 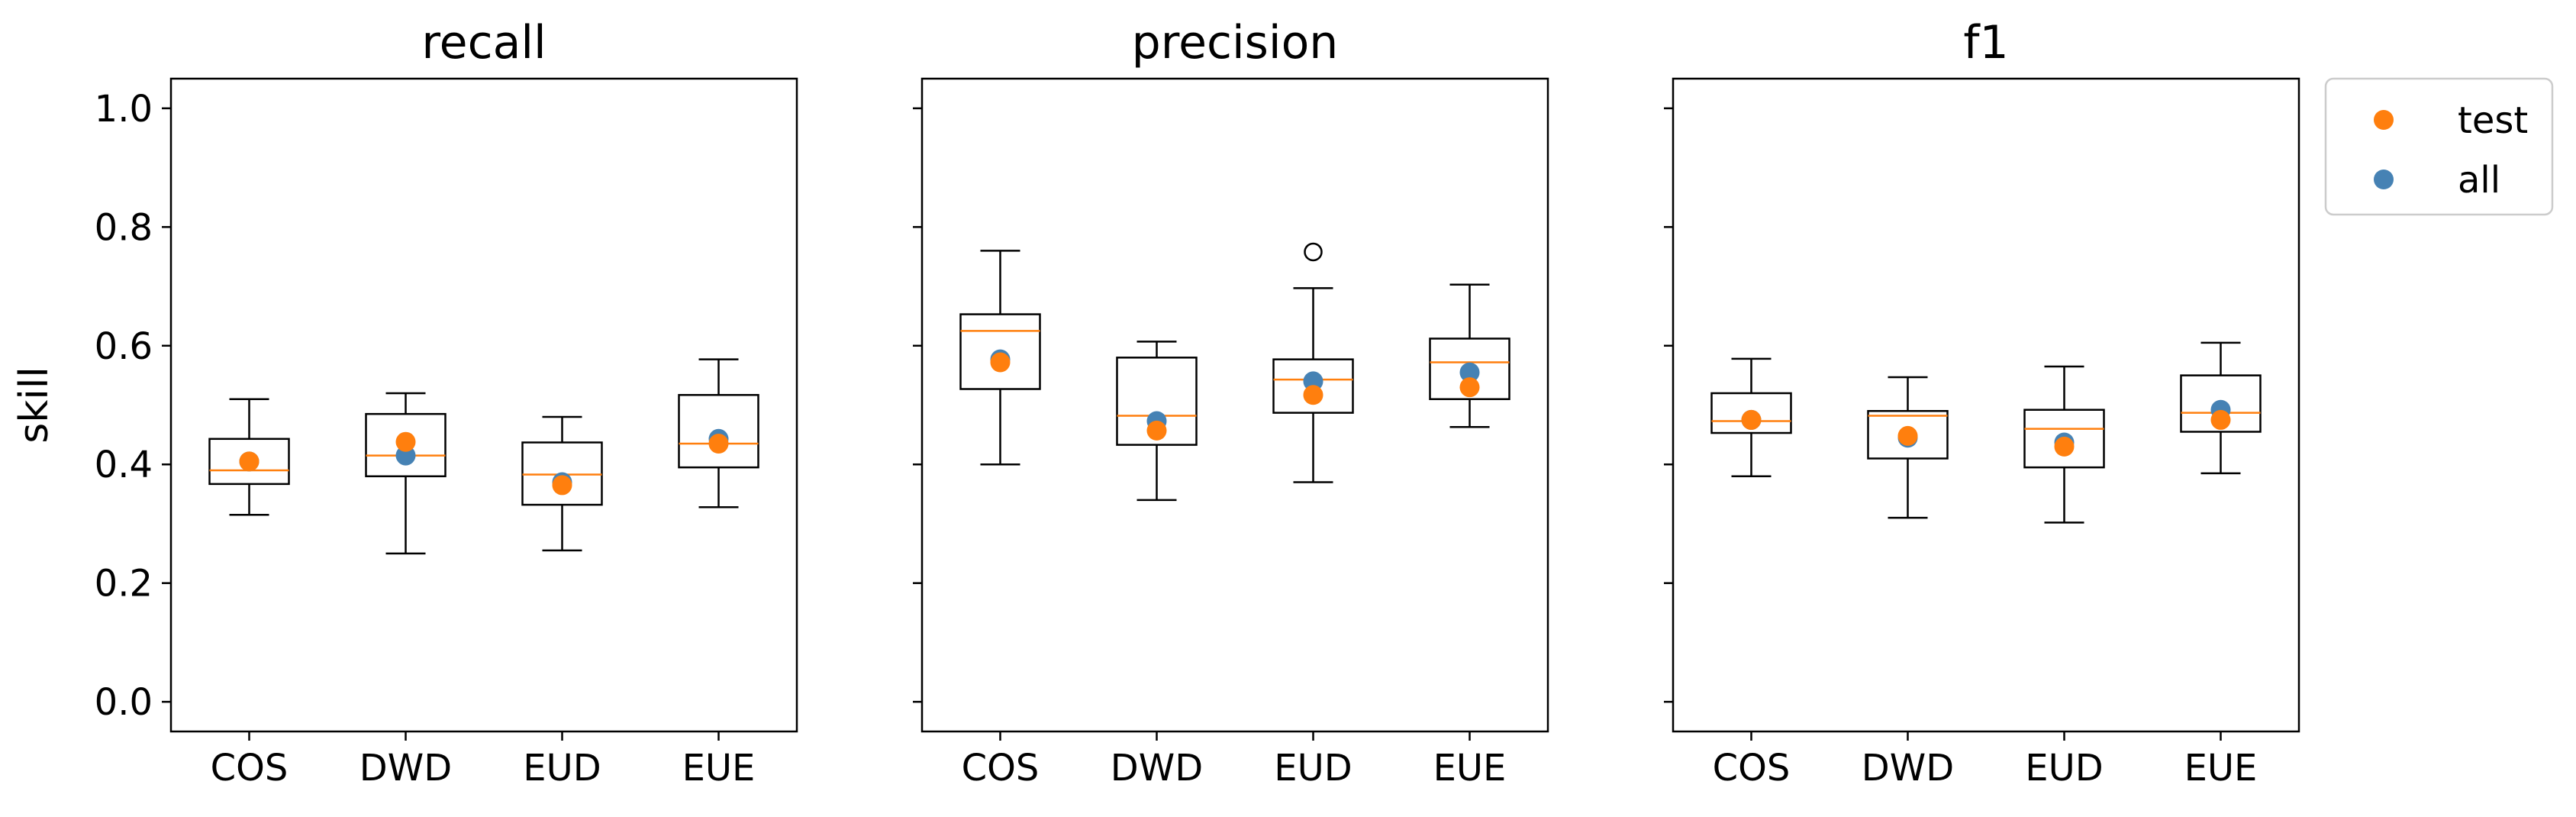 What do you see at coordinates (124, 584) in the screenshot?
I see `y-tick-label: 0.2` at bounding box center [124, 584].